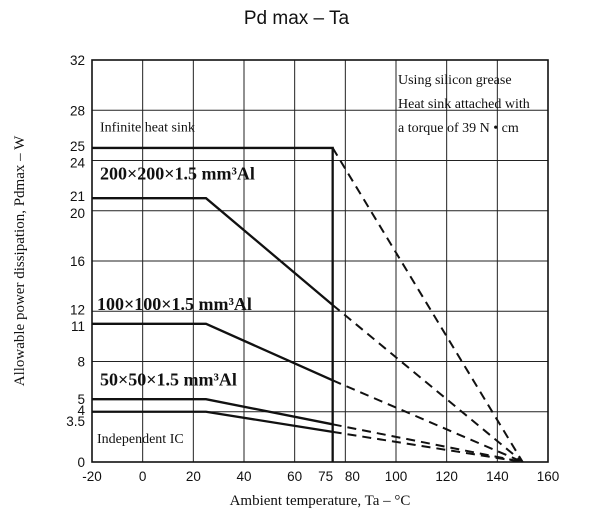  Describe the element at coordinates (464, 104) in the screenshot. I see `annotation-line-2: Heat sink attached with` at that location.